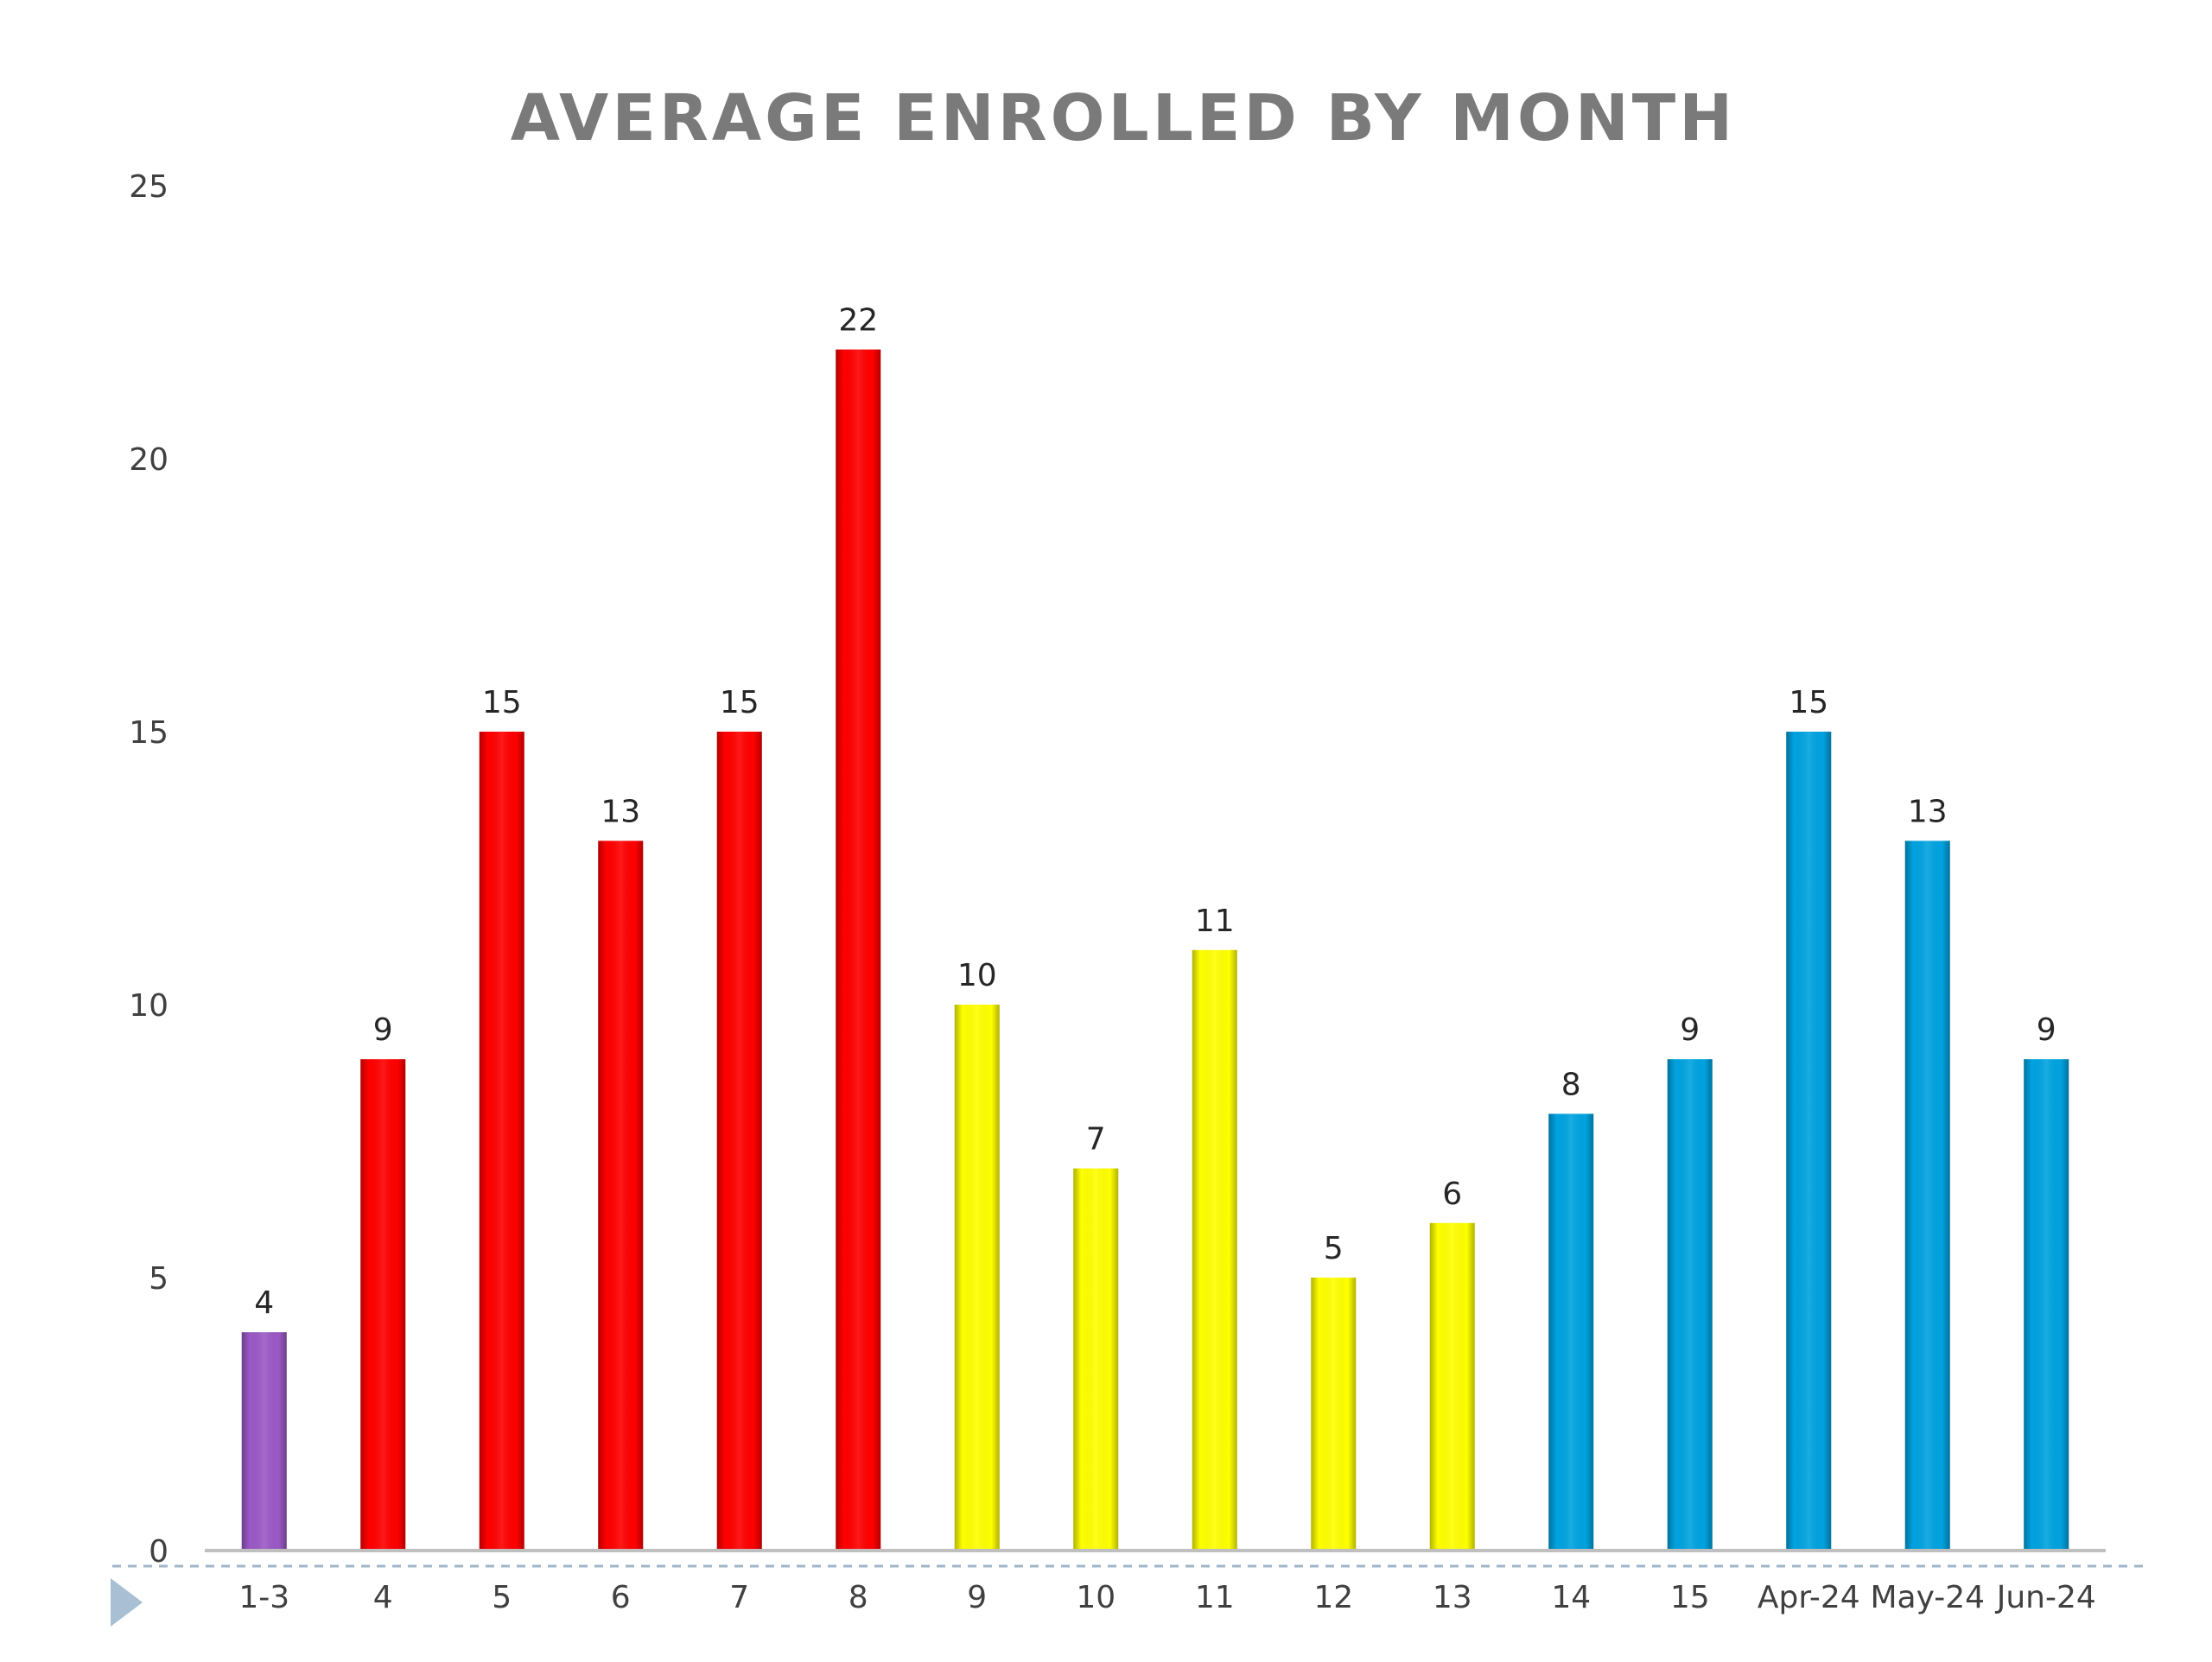 This screenshot has height=1662, width=2212. Describe the element at coordinates (148, 869) in the screenshot. I see `y-axis-ticks: 0 5 10 15 20 25` at that location.